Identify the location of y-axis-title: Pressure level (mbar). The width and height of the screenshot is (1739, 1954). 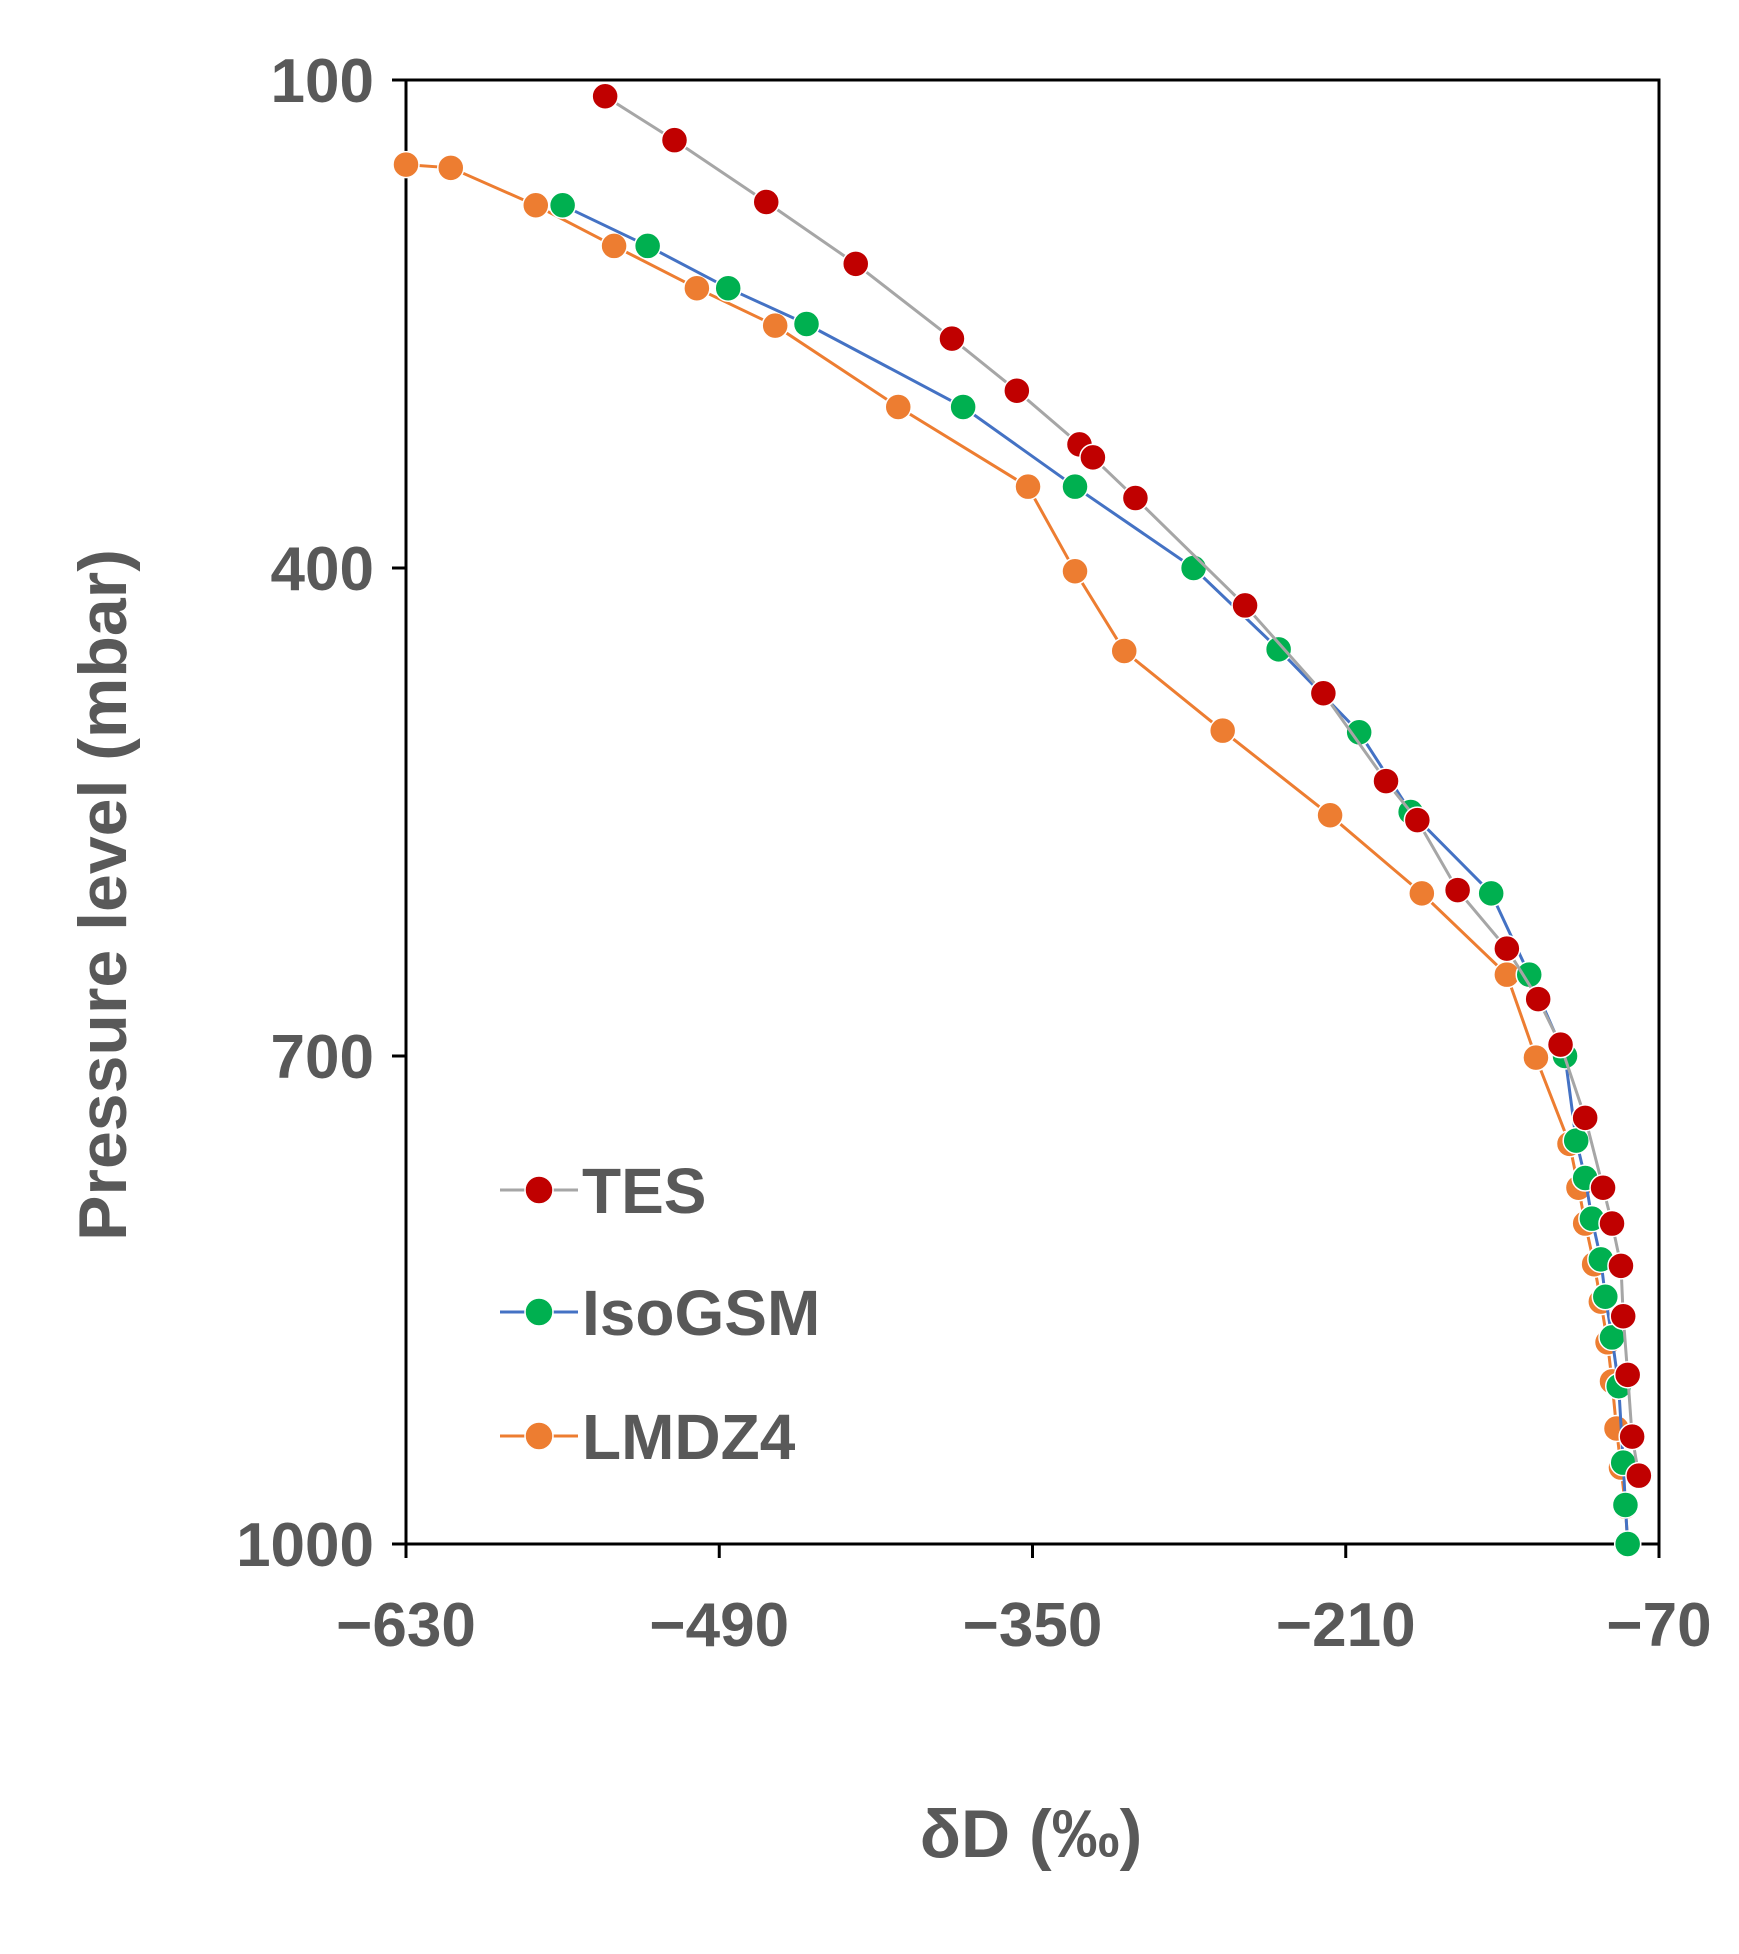
(103, 895).